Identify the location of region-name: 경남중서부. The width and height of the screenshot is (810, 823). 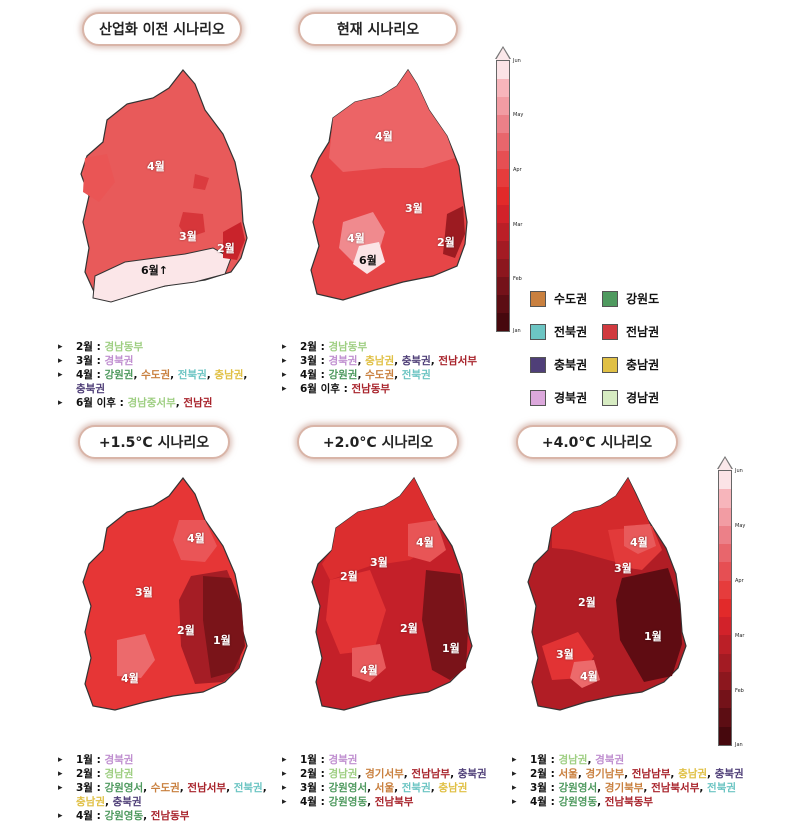
(151, 403).